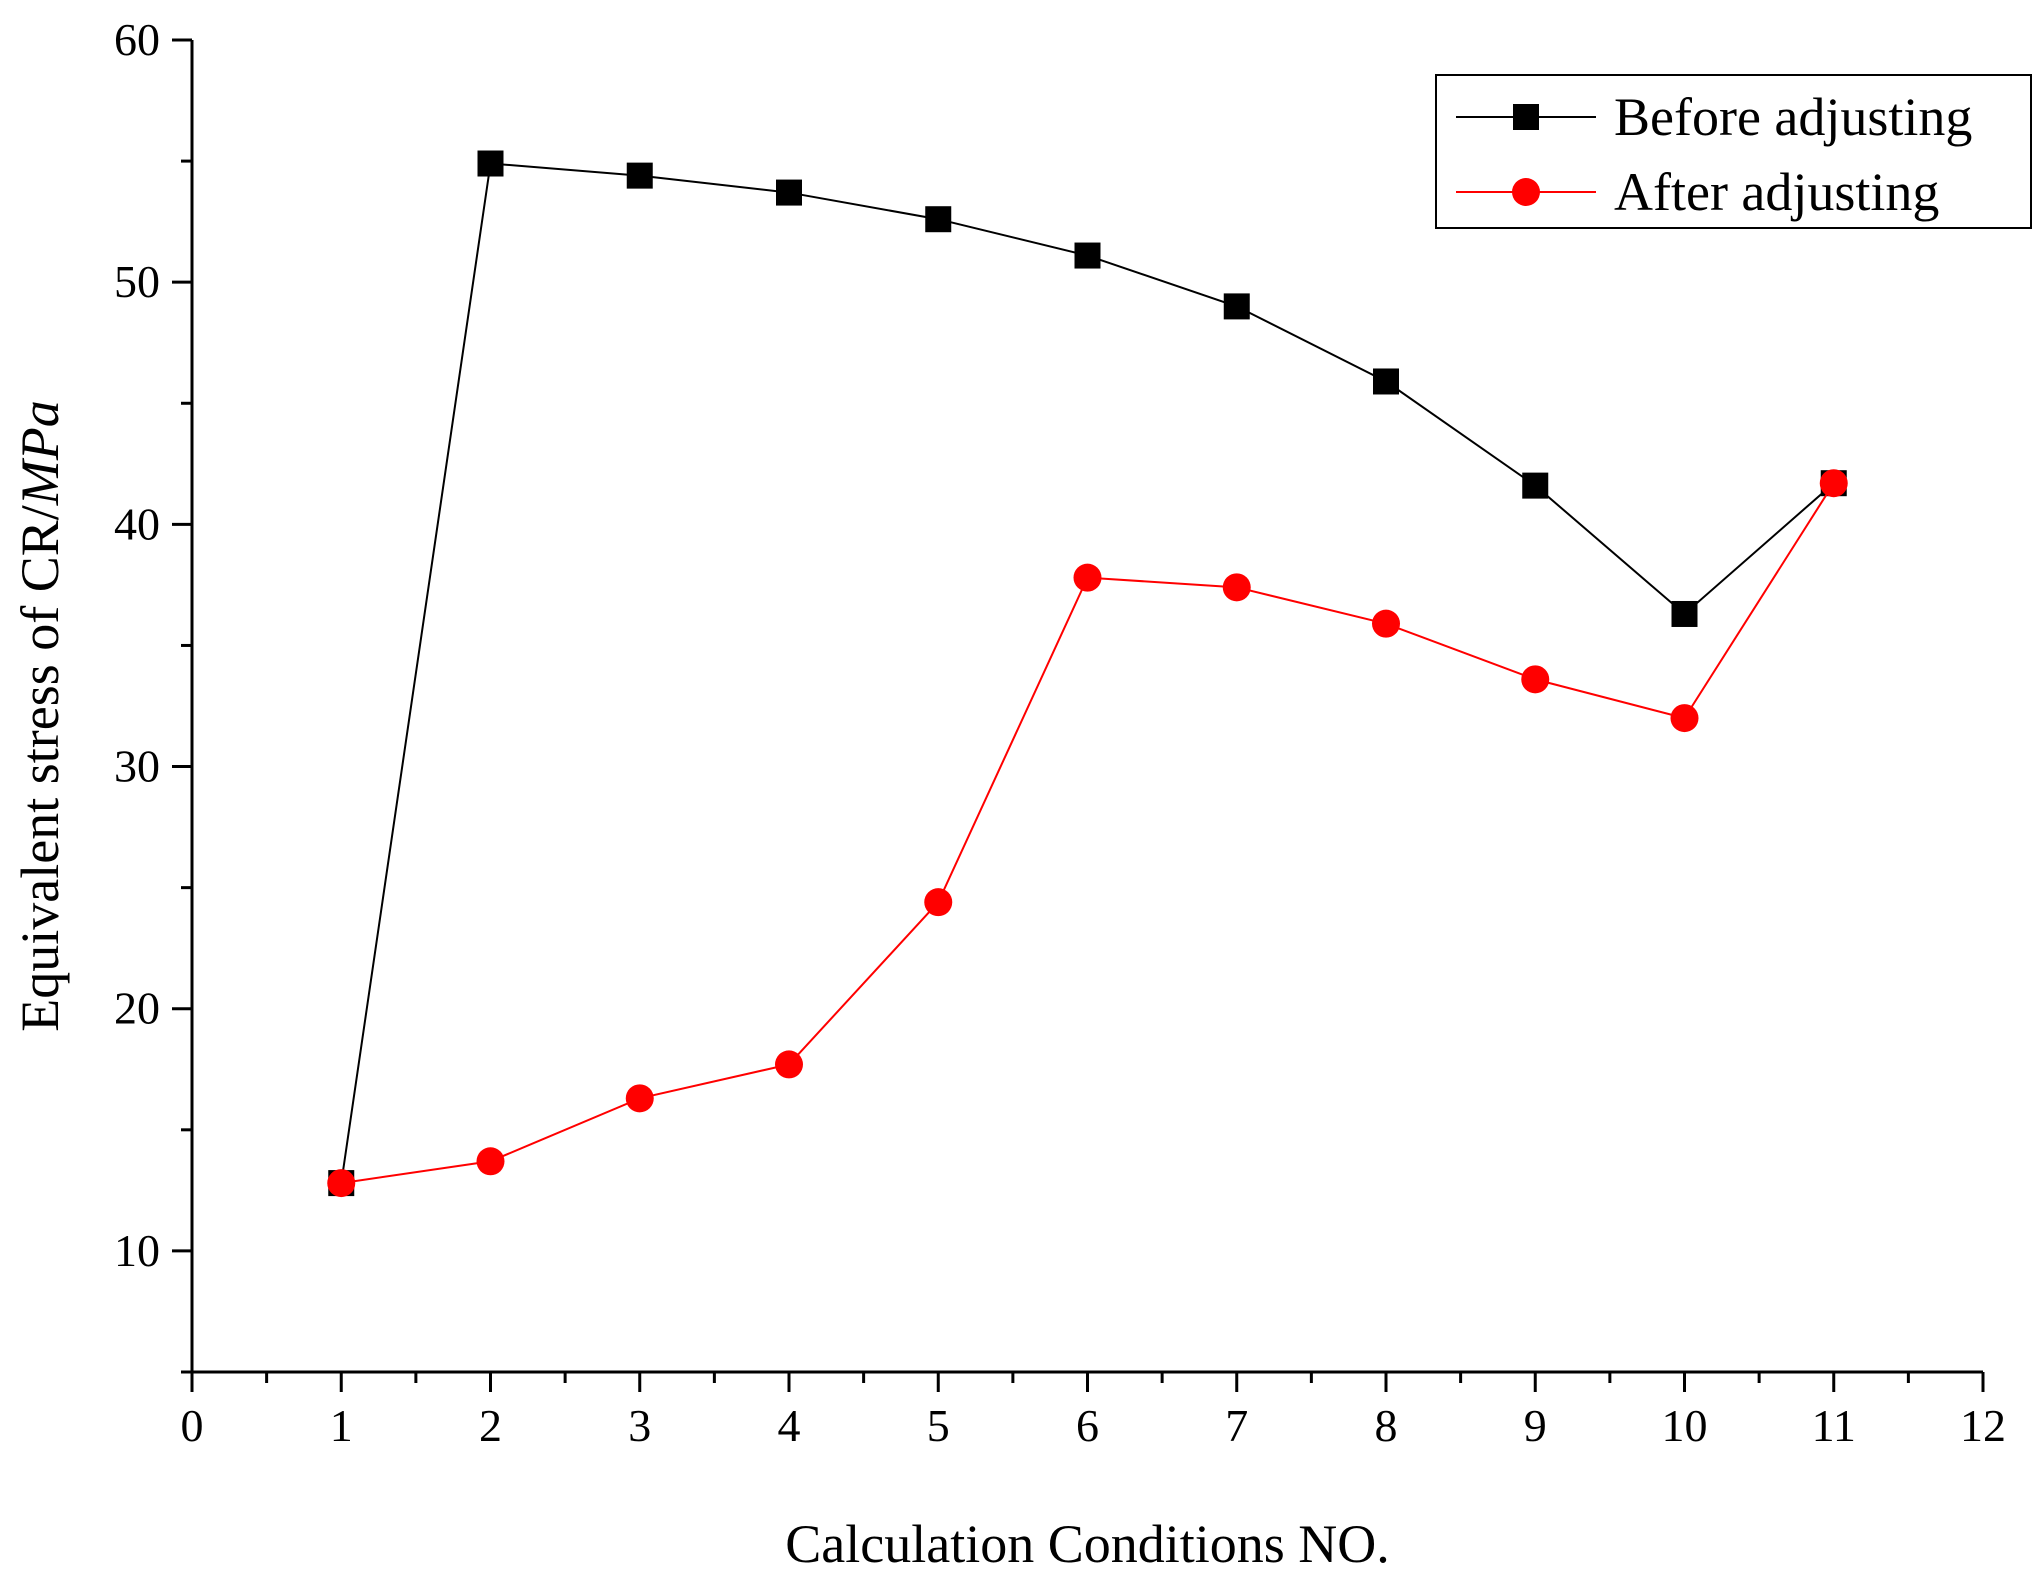  What do you see at coordinates (1526, 117) in the screenshot?
I see `legend-marker-square` at bounding box center [1526, 117].